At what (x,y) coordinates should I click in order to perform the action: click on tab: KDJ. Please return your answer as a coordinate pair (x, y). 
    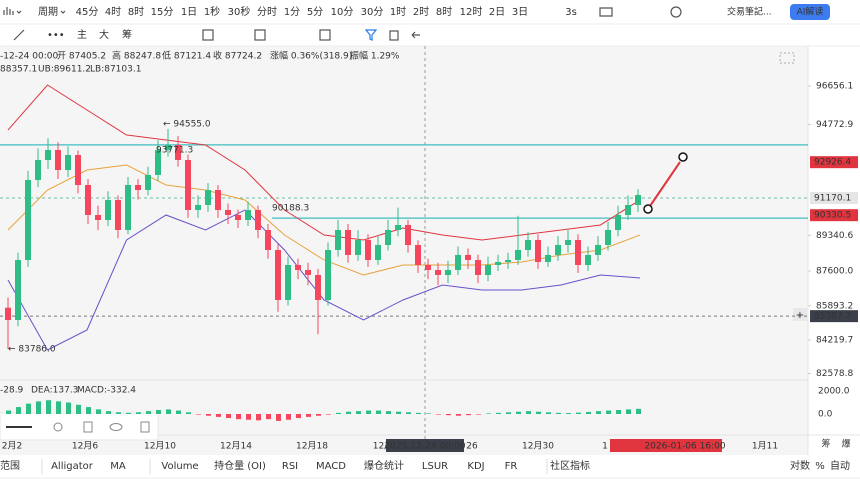
    Looking at the image, I should click on (475, 466).